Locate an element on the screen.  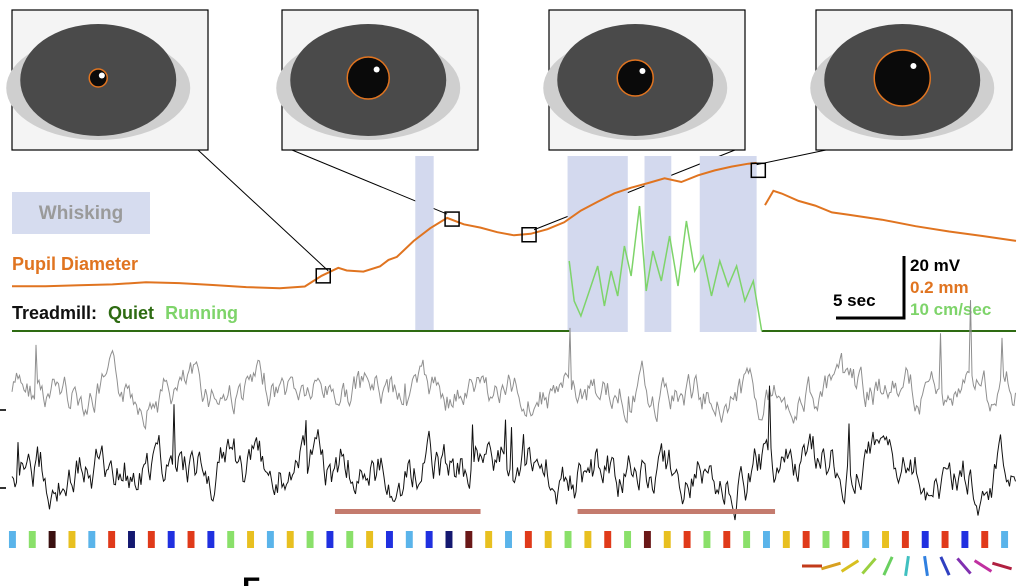
eye-reflection is located at coordinates (376, 69).